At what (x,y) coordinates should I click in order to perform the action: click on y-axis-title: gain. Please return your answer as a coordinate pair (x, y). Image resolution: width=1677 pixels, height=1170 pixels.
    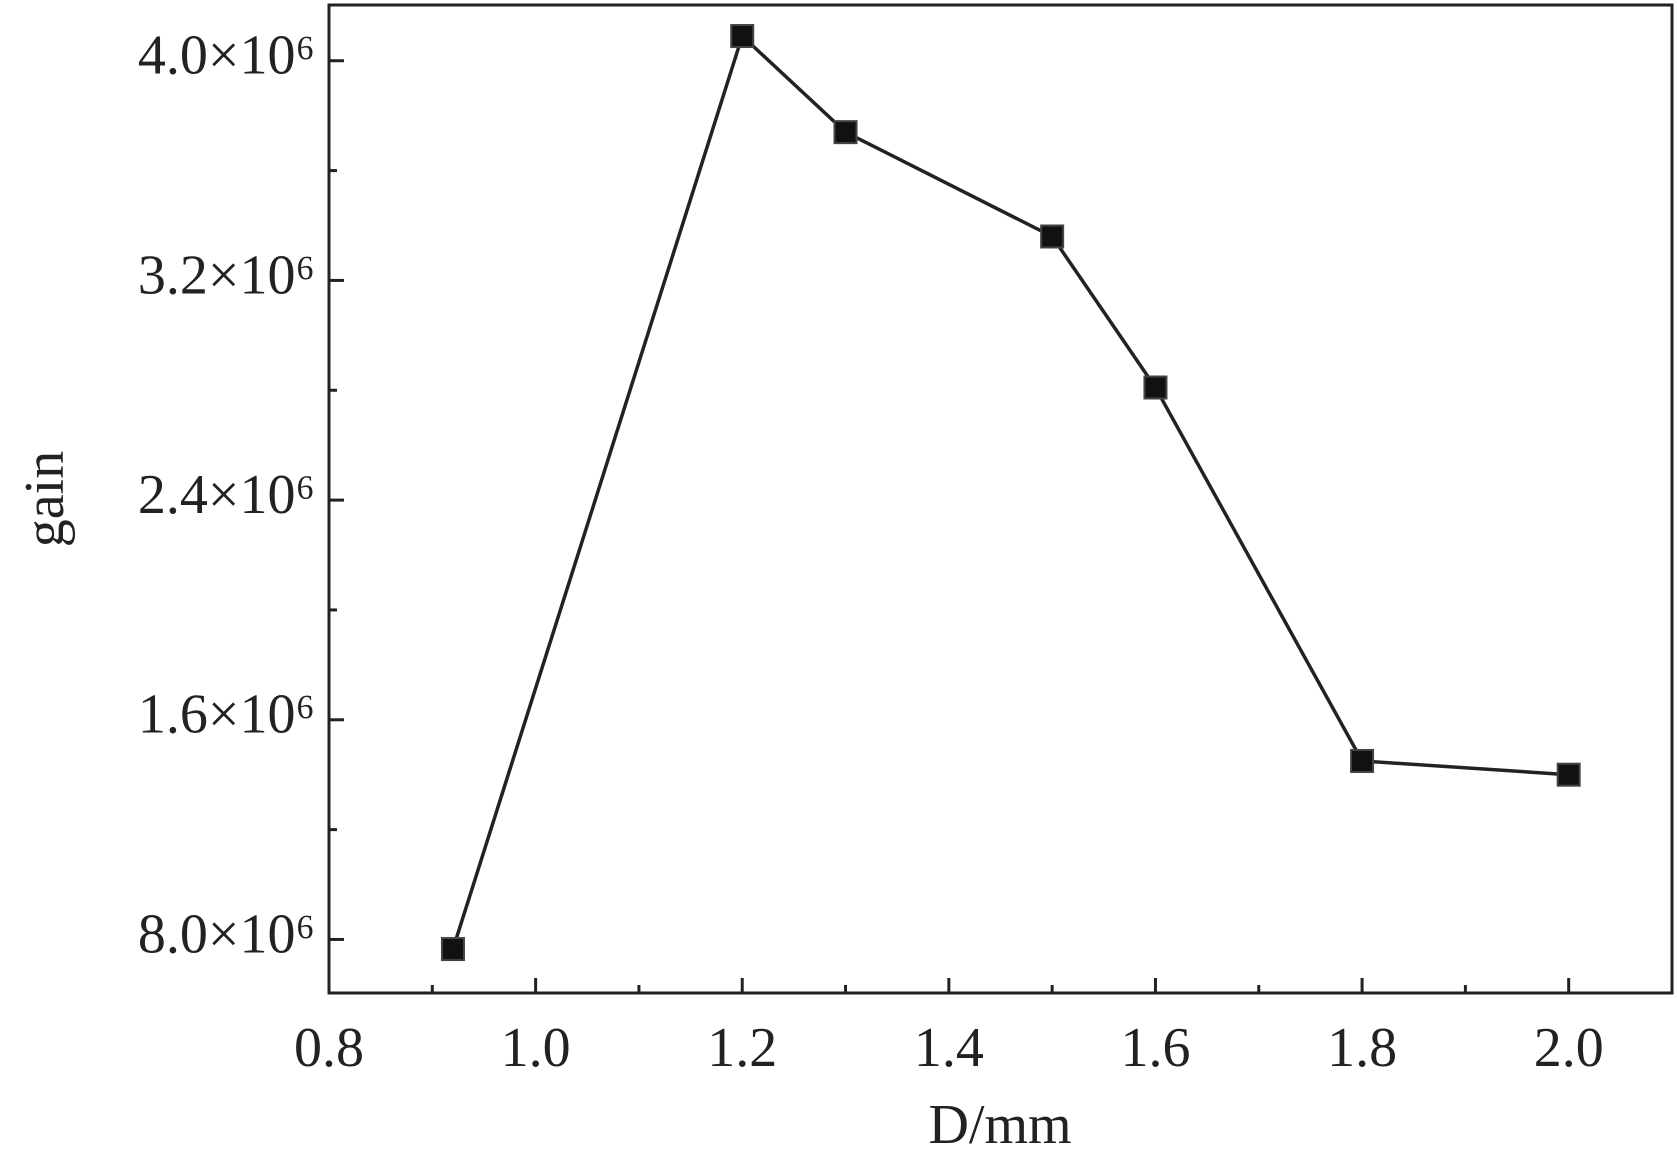
    Looking at the image, I should click on (45, 499).